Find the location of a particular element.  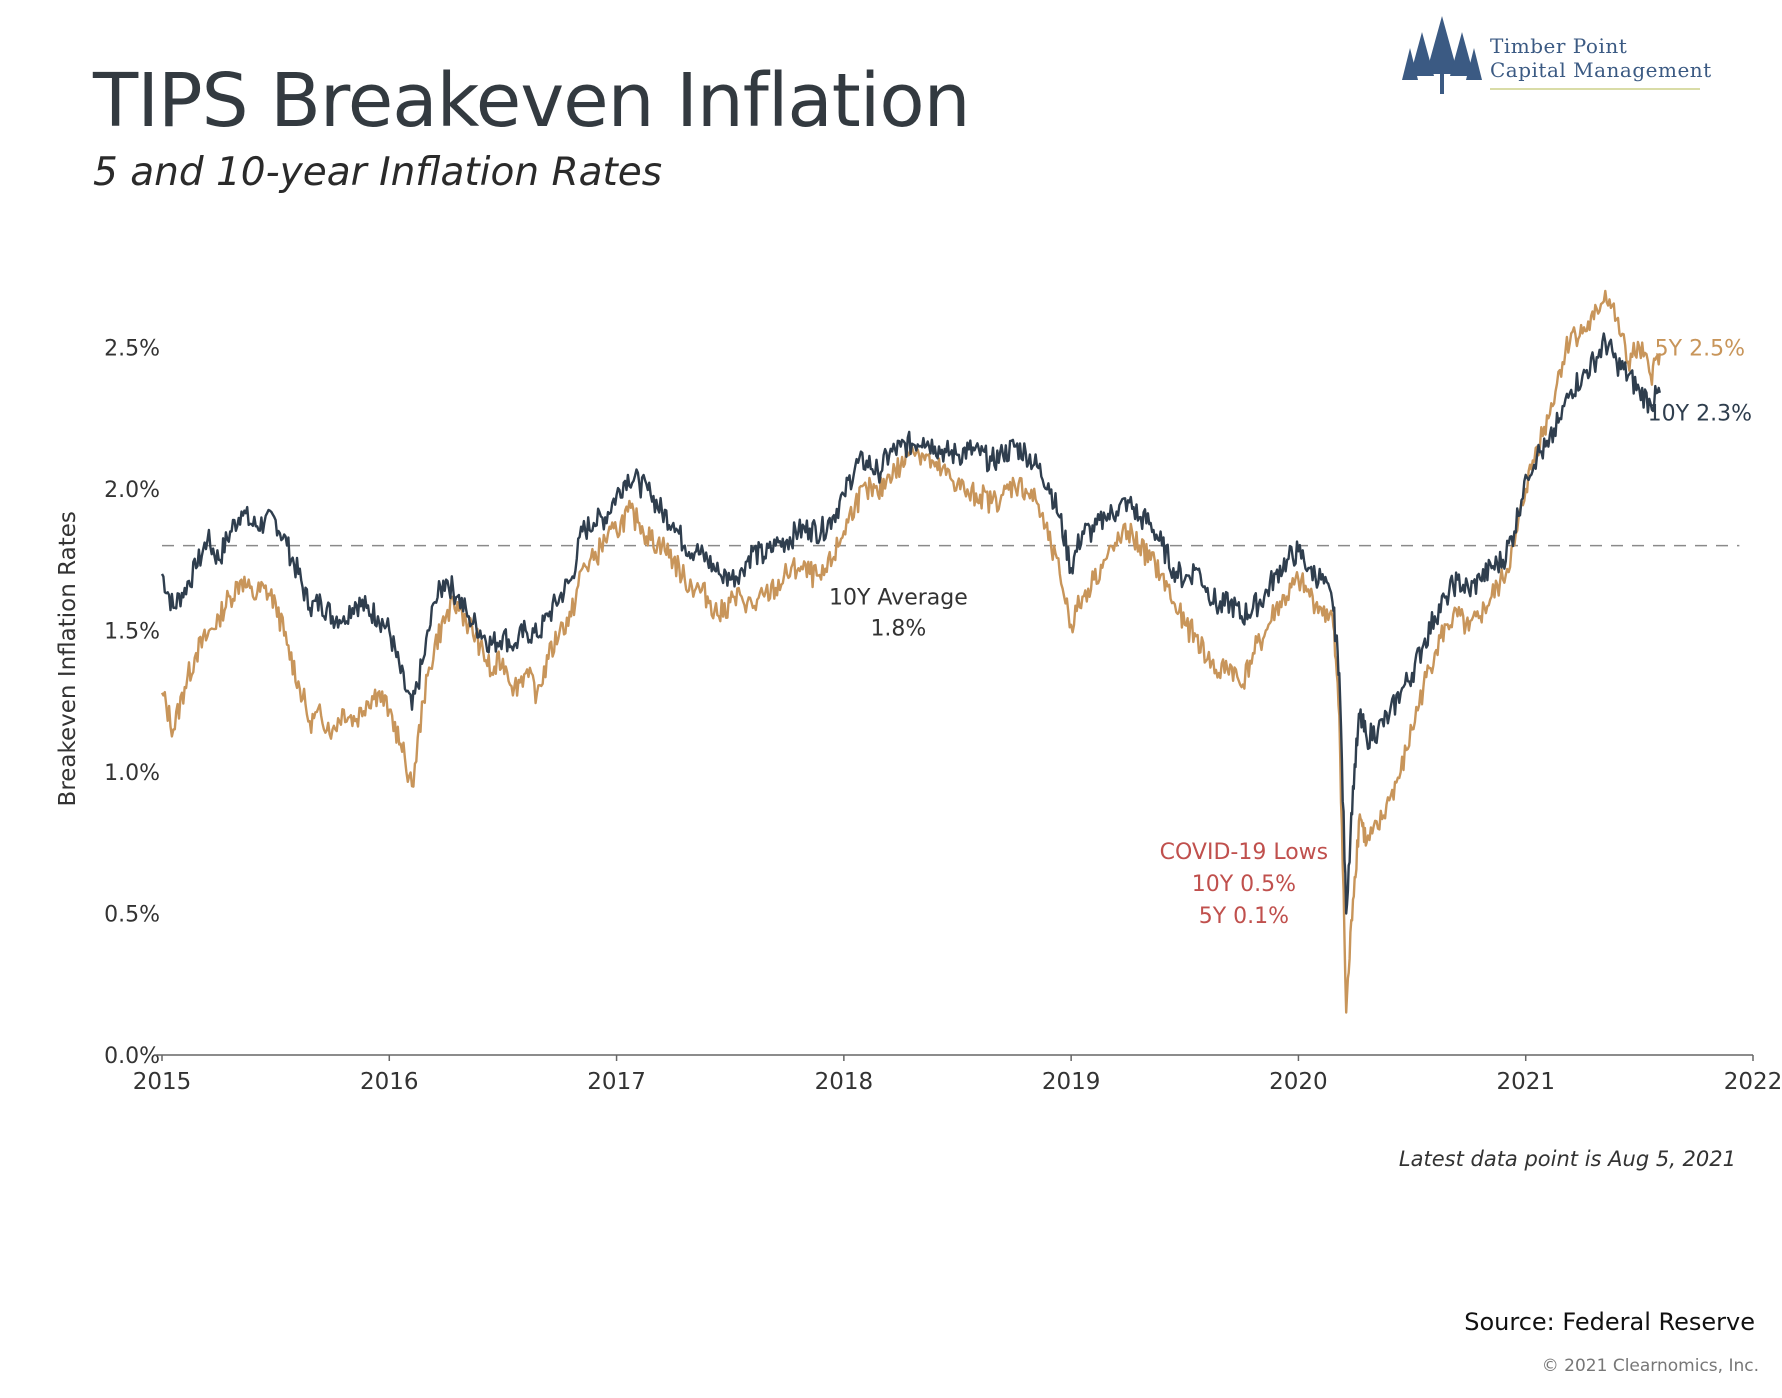

x-tick-label: 2020 is located at coordinates (1298, 1082).